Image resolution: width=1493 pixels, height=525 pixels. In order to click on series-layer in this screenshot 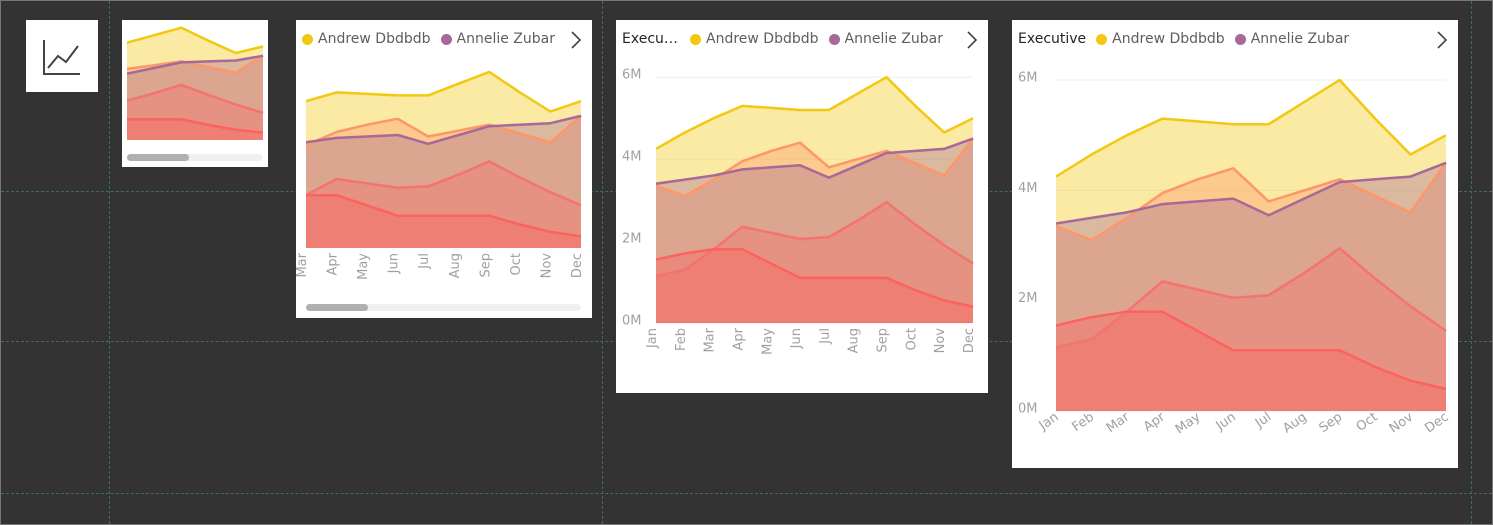, I will do `click(444, 159)`.